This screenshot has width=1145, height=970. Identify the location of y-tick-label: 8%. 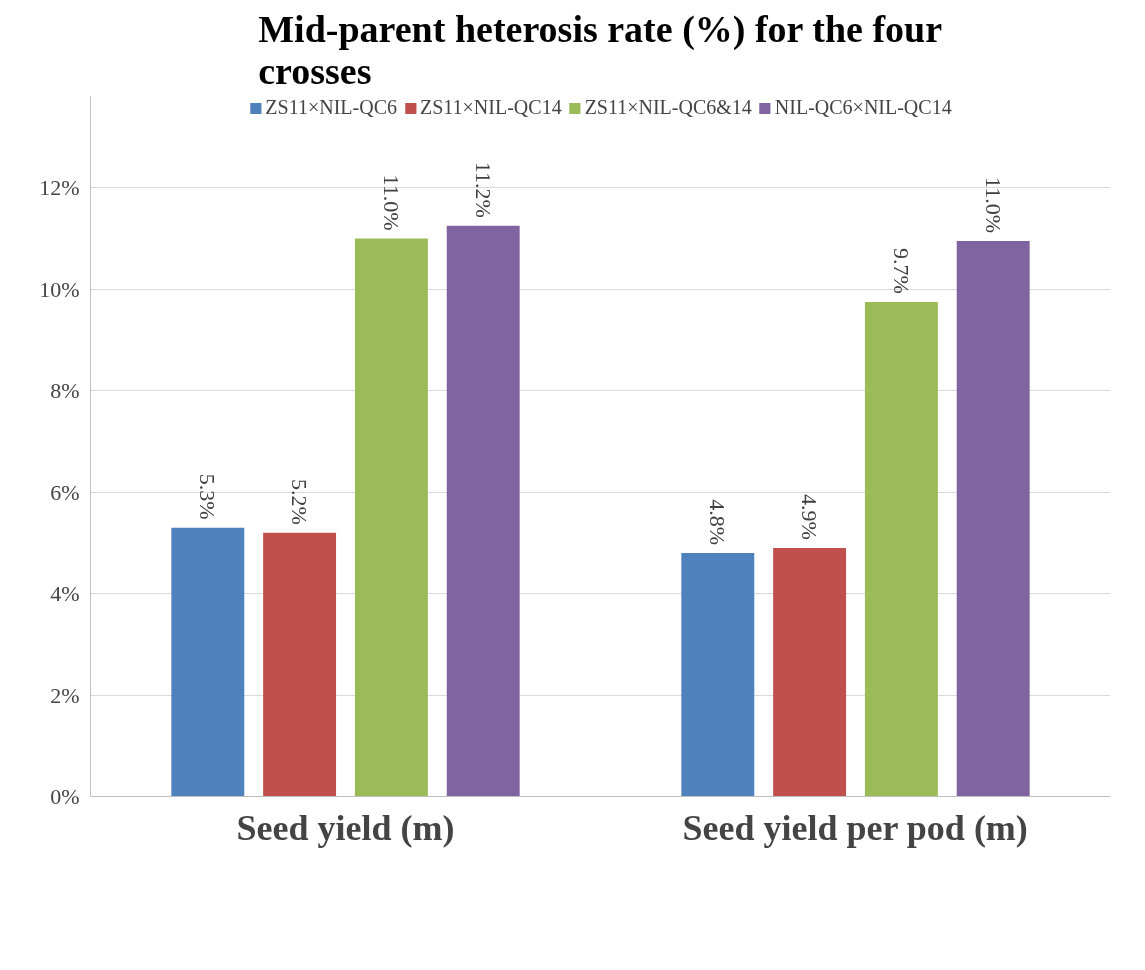
(65, 391).